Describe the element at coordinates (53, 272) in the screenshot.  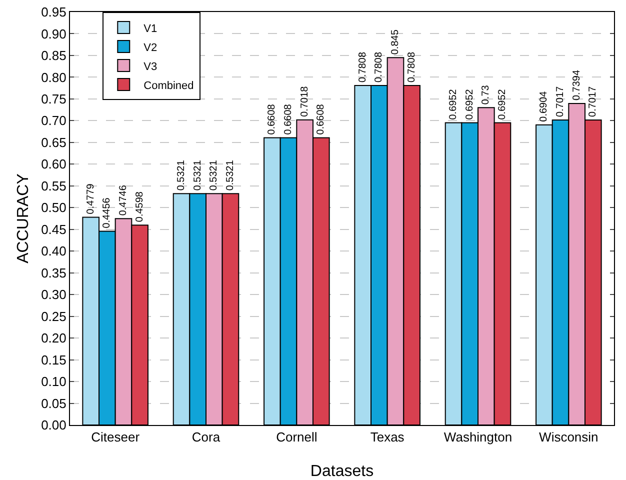
I see `text: 0.35` at that location.